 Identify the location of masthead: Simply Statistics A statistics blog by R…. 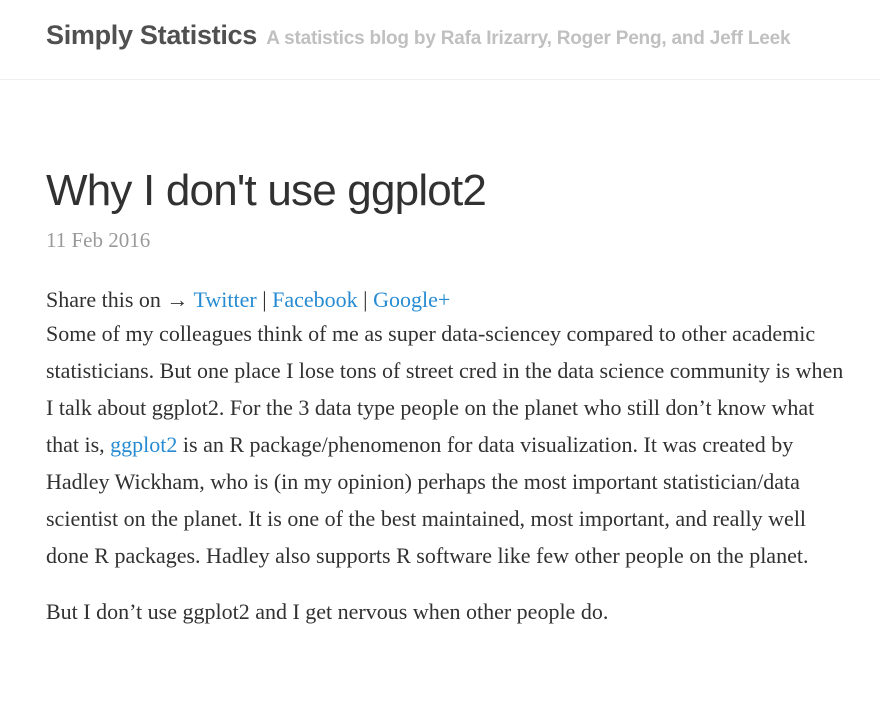
(440, 40).